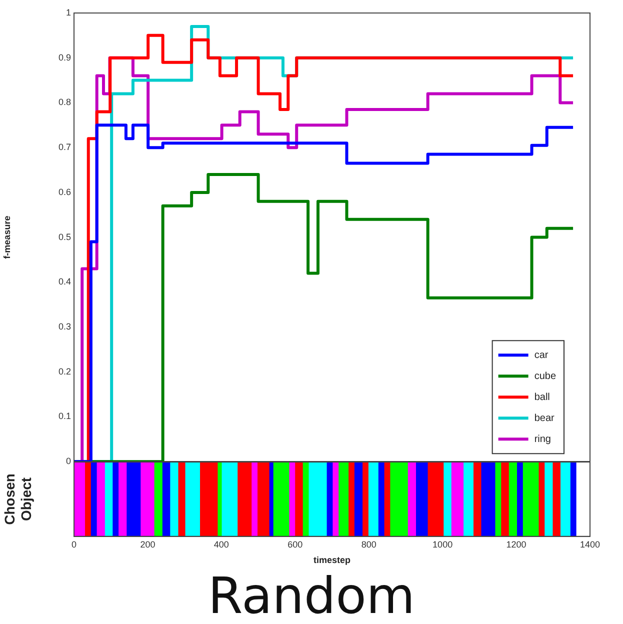 The height and width of the screenshot is (624, 623). Describe the element at coordinates (64, 327) in the screenshot. I see `y-tick-label: 0.3` at that location.